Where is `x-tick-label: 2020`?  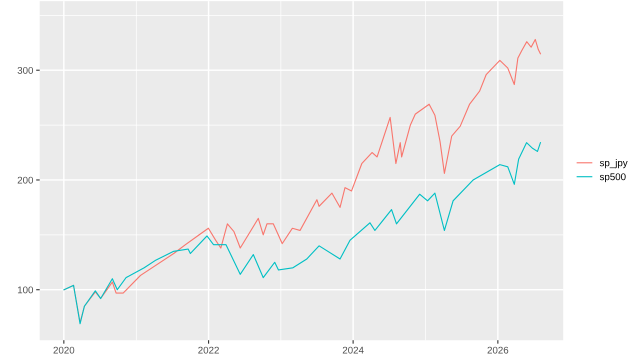 x-tick-label: 2020 is located at coordinates (64, 350).